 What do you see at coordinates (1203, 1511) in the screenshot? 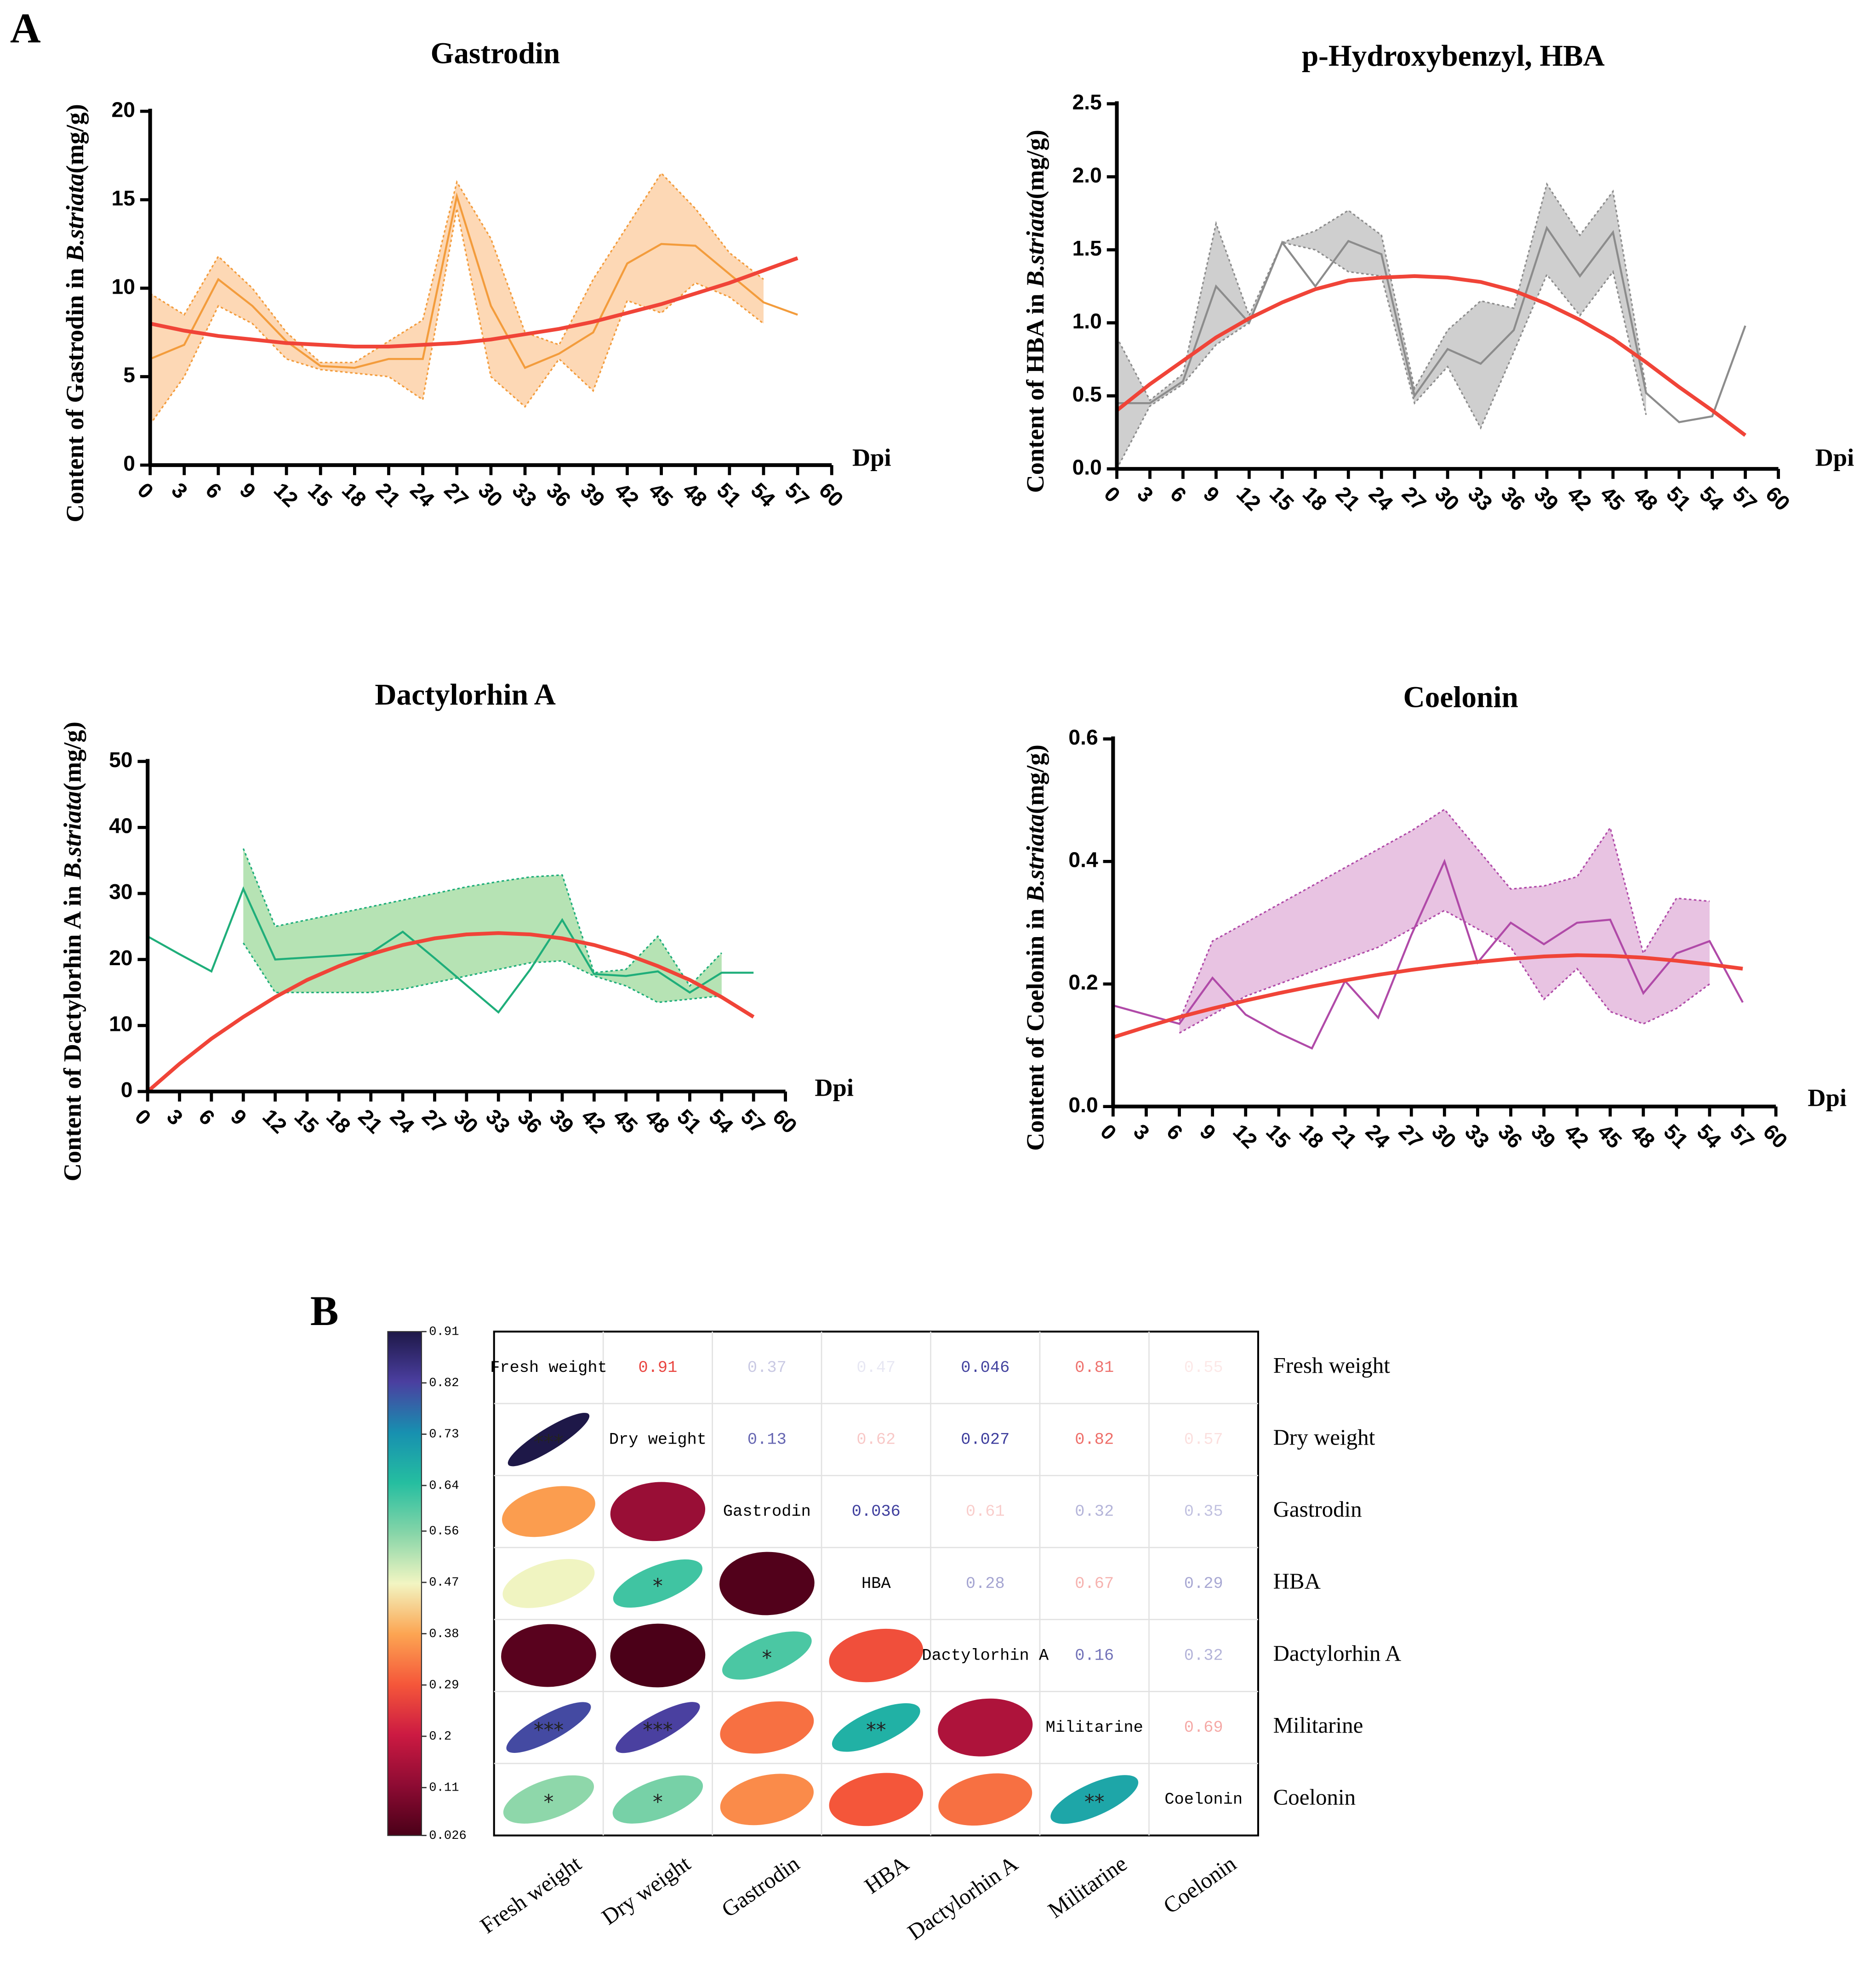
I see `cell-value: 0.35` at bounding box center [1203, 1511].